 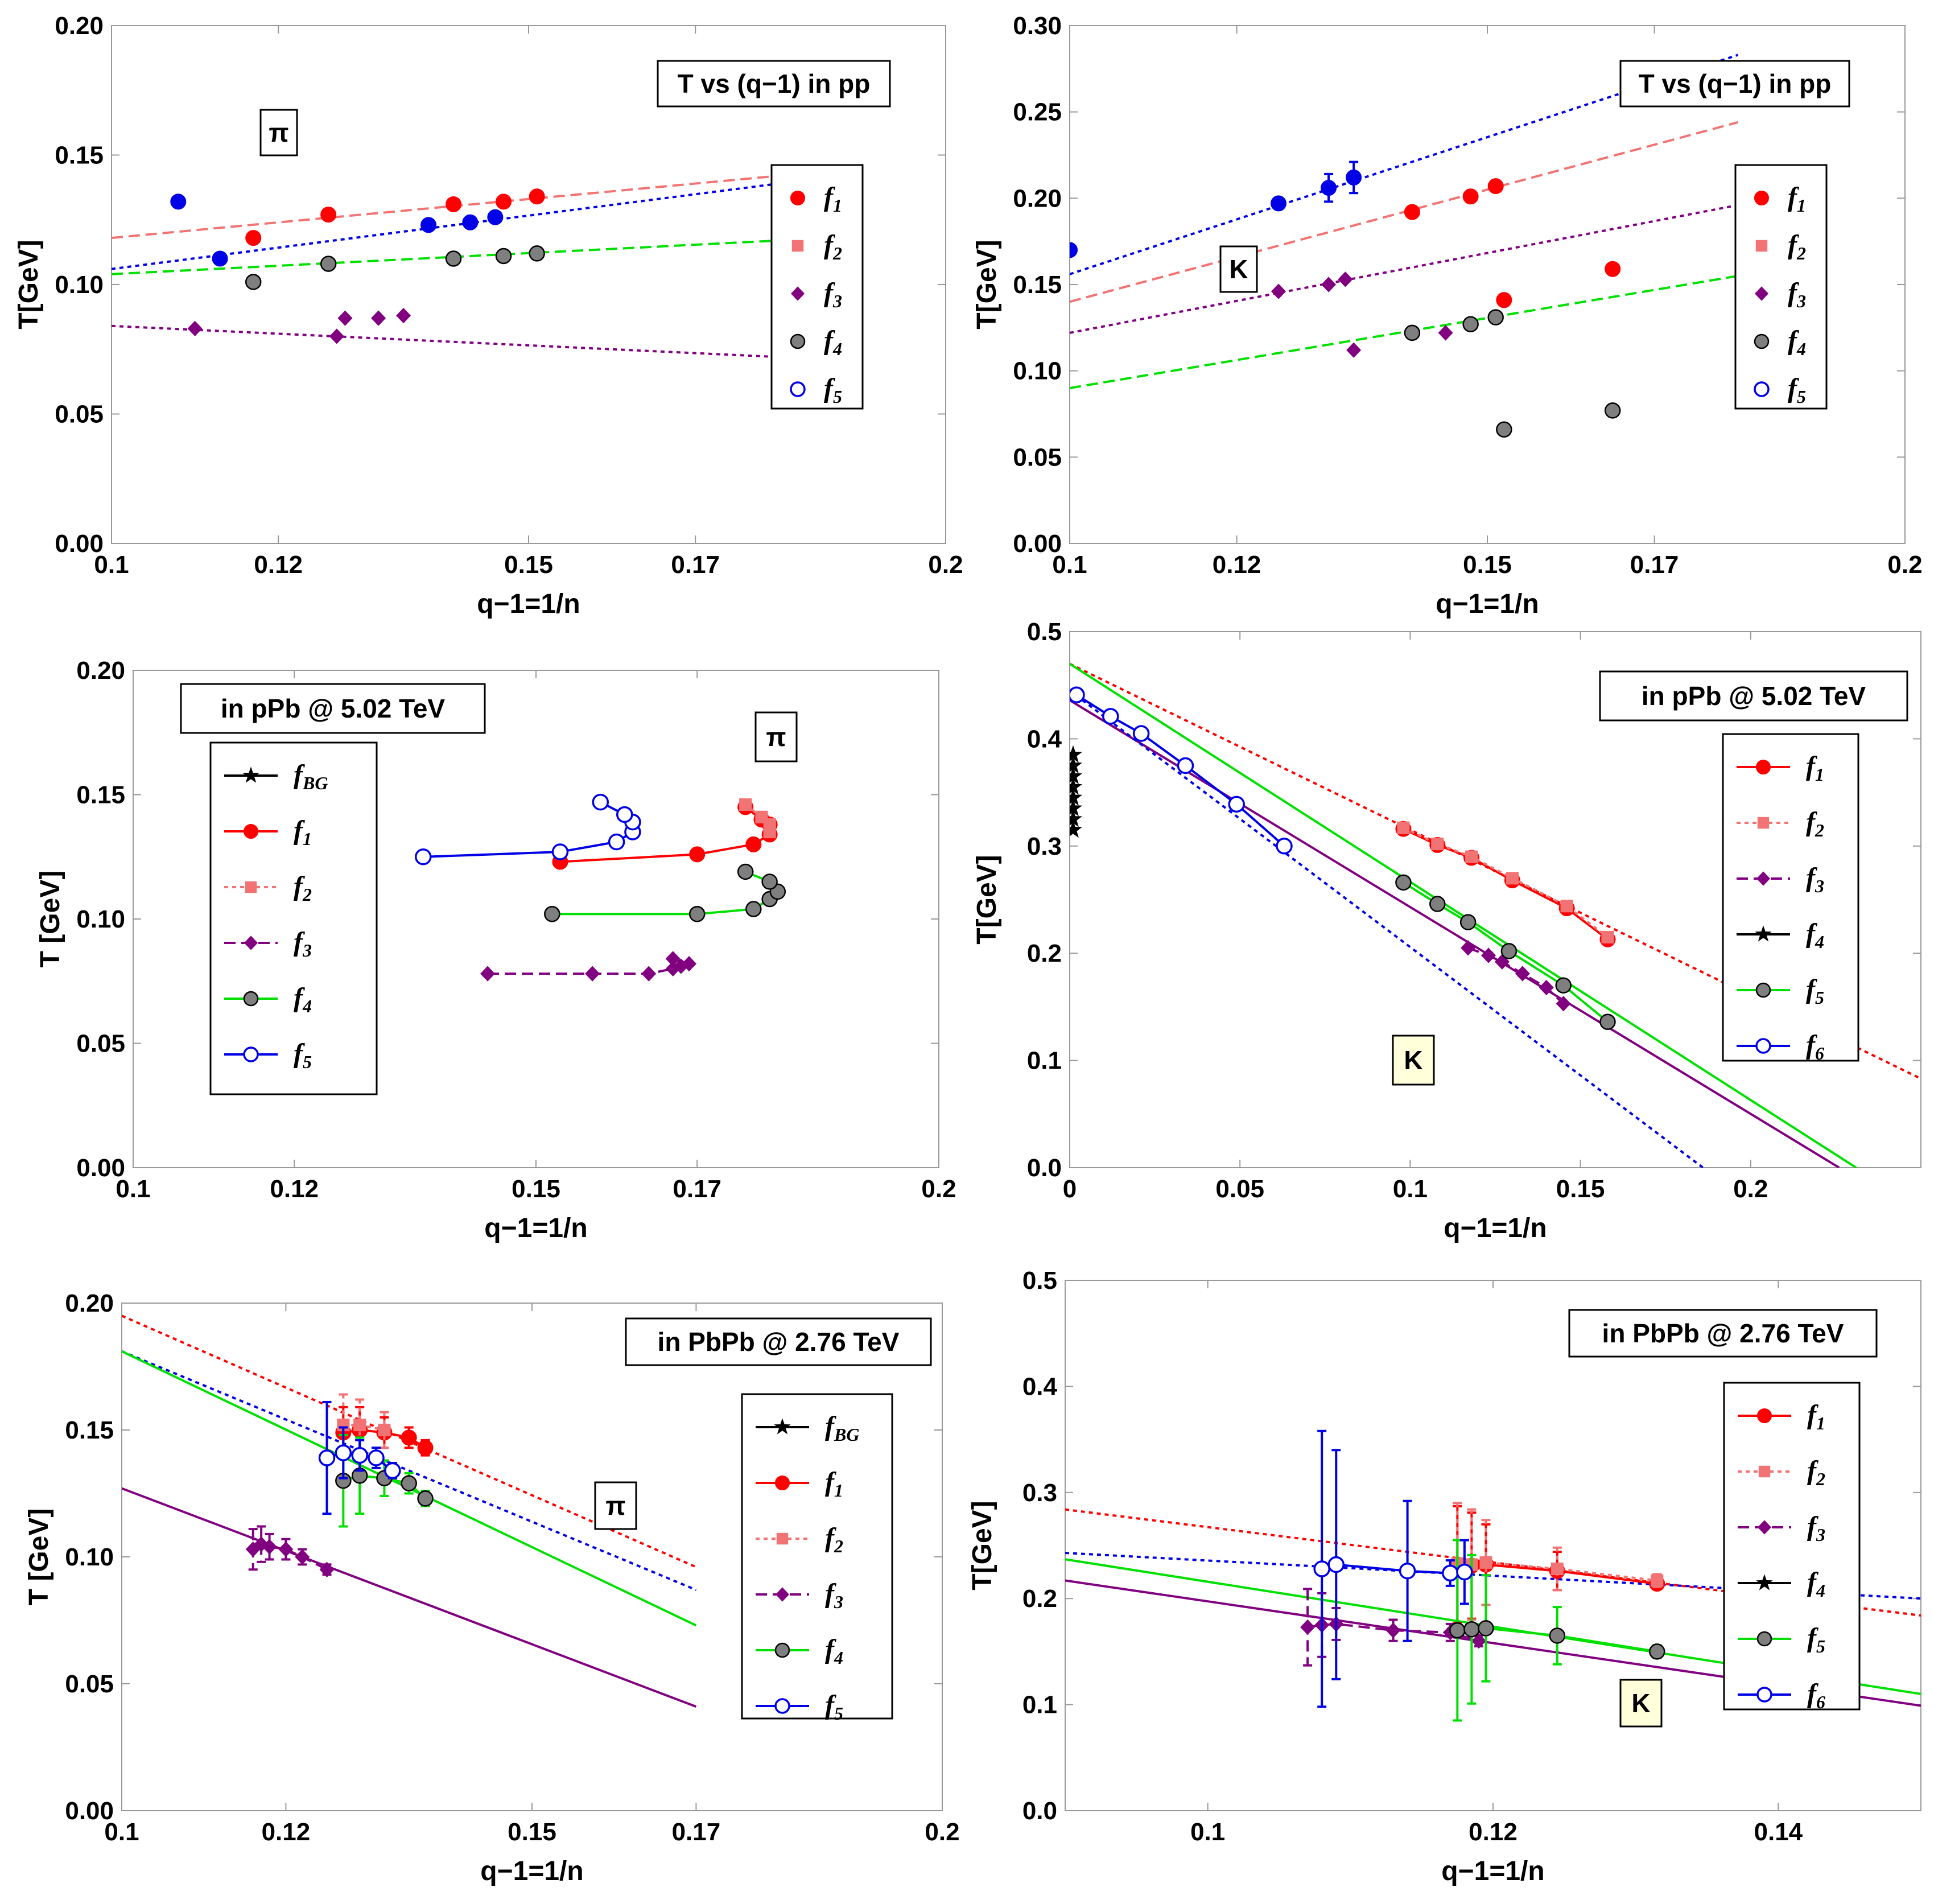 I want to click on legend-subscript: 2, so click(x=307, y=895).